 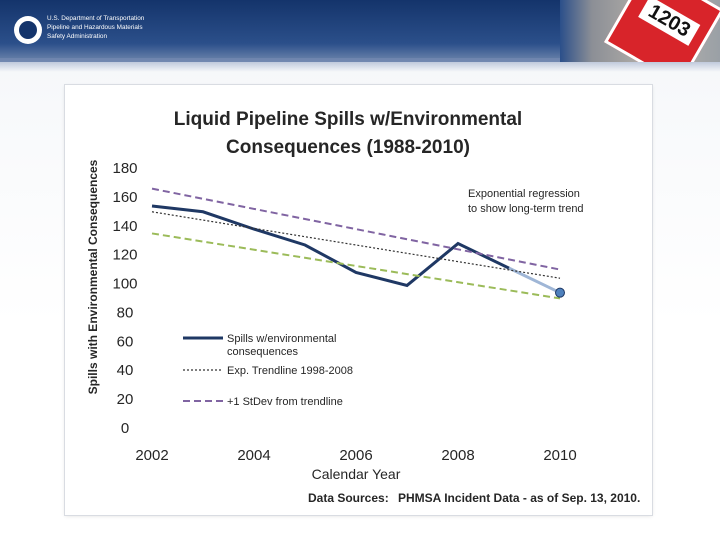 I want to click on x-tick-label: 2006, so click(x=355, y=455).